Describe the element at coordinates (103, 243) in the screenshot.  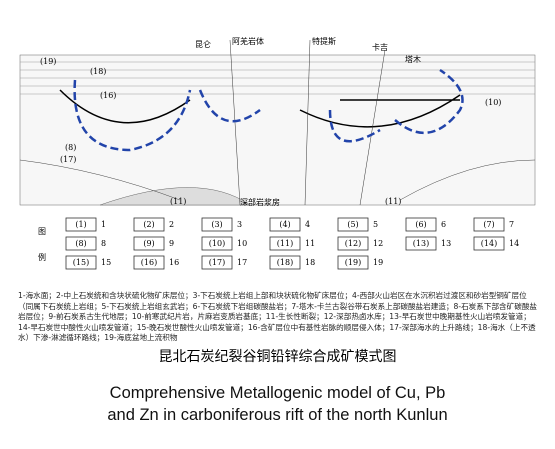
I see `legend-number: 8` at that location.